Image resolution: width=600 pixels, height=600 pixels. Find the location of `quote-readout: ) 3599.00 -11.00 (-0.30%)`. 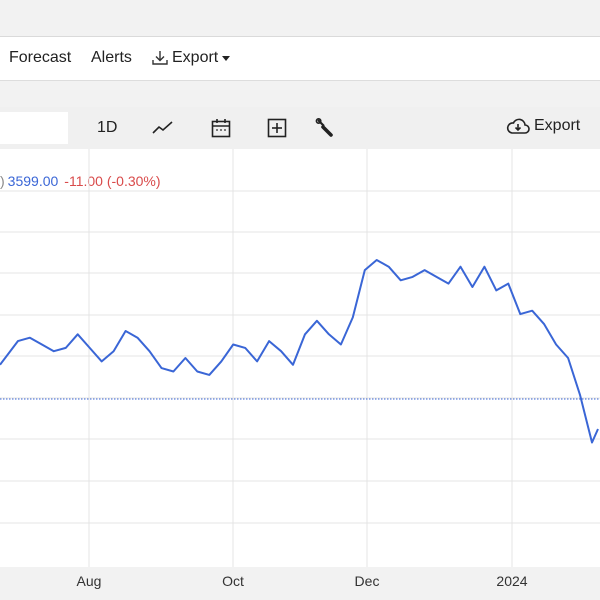

quote-readout: ) 3599.00 -11.00 (-0.30%) is located at coordinates (80, 181).